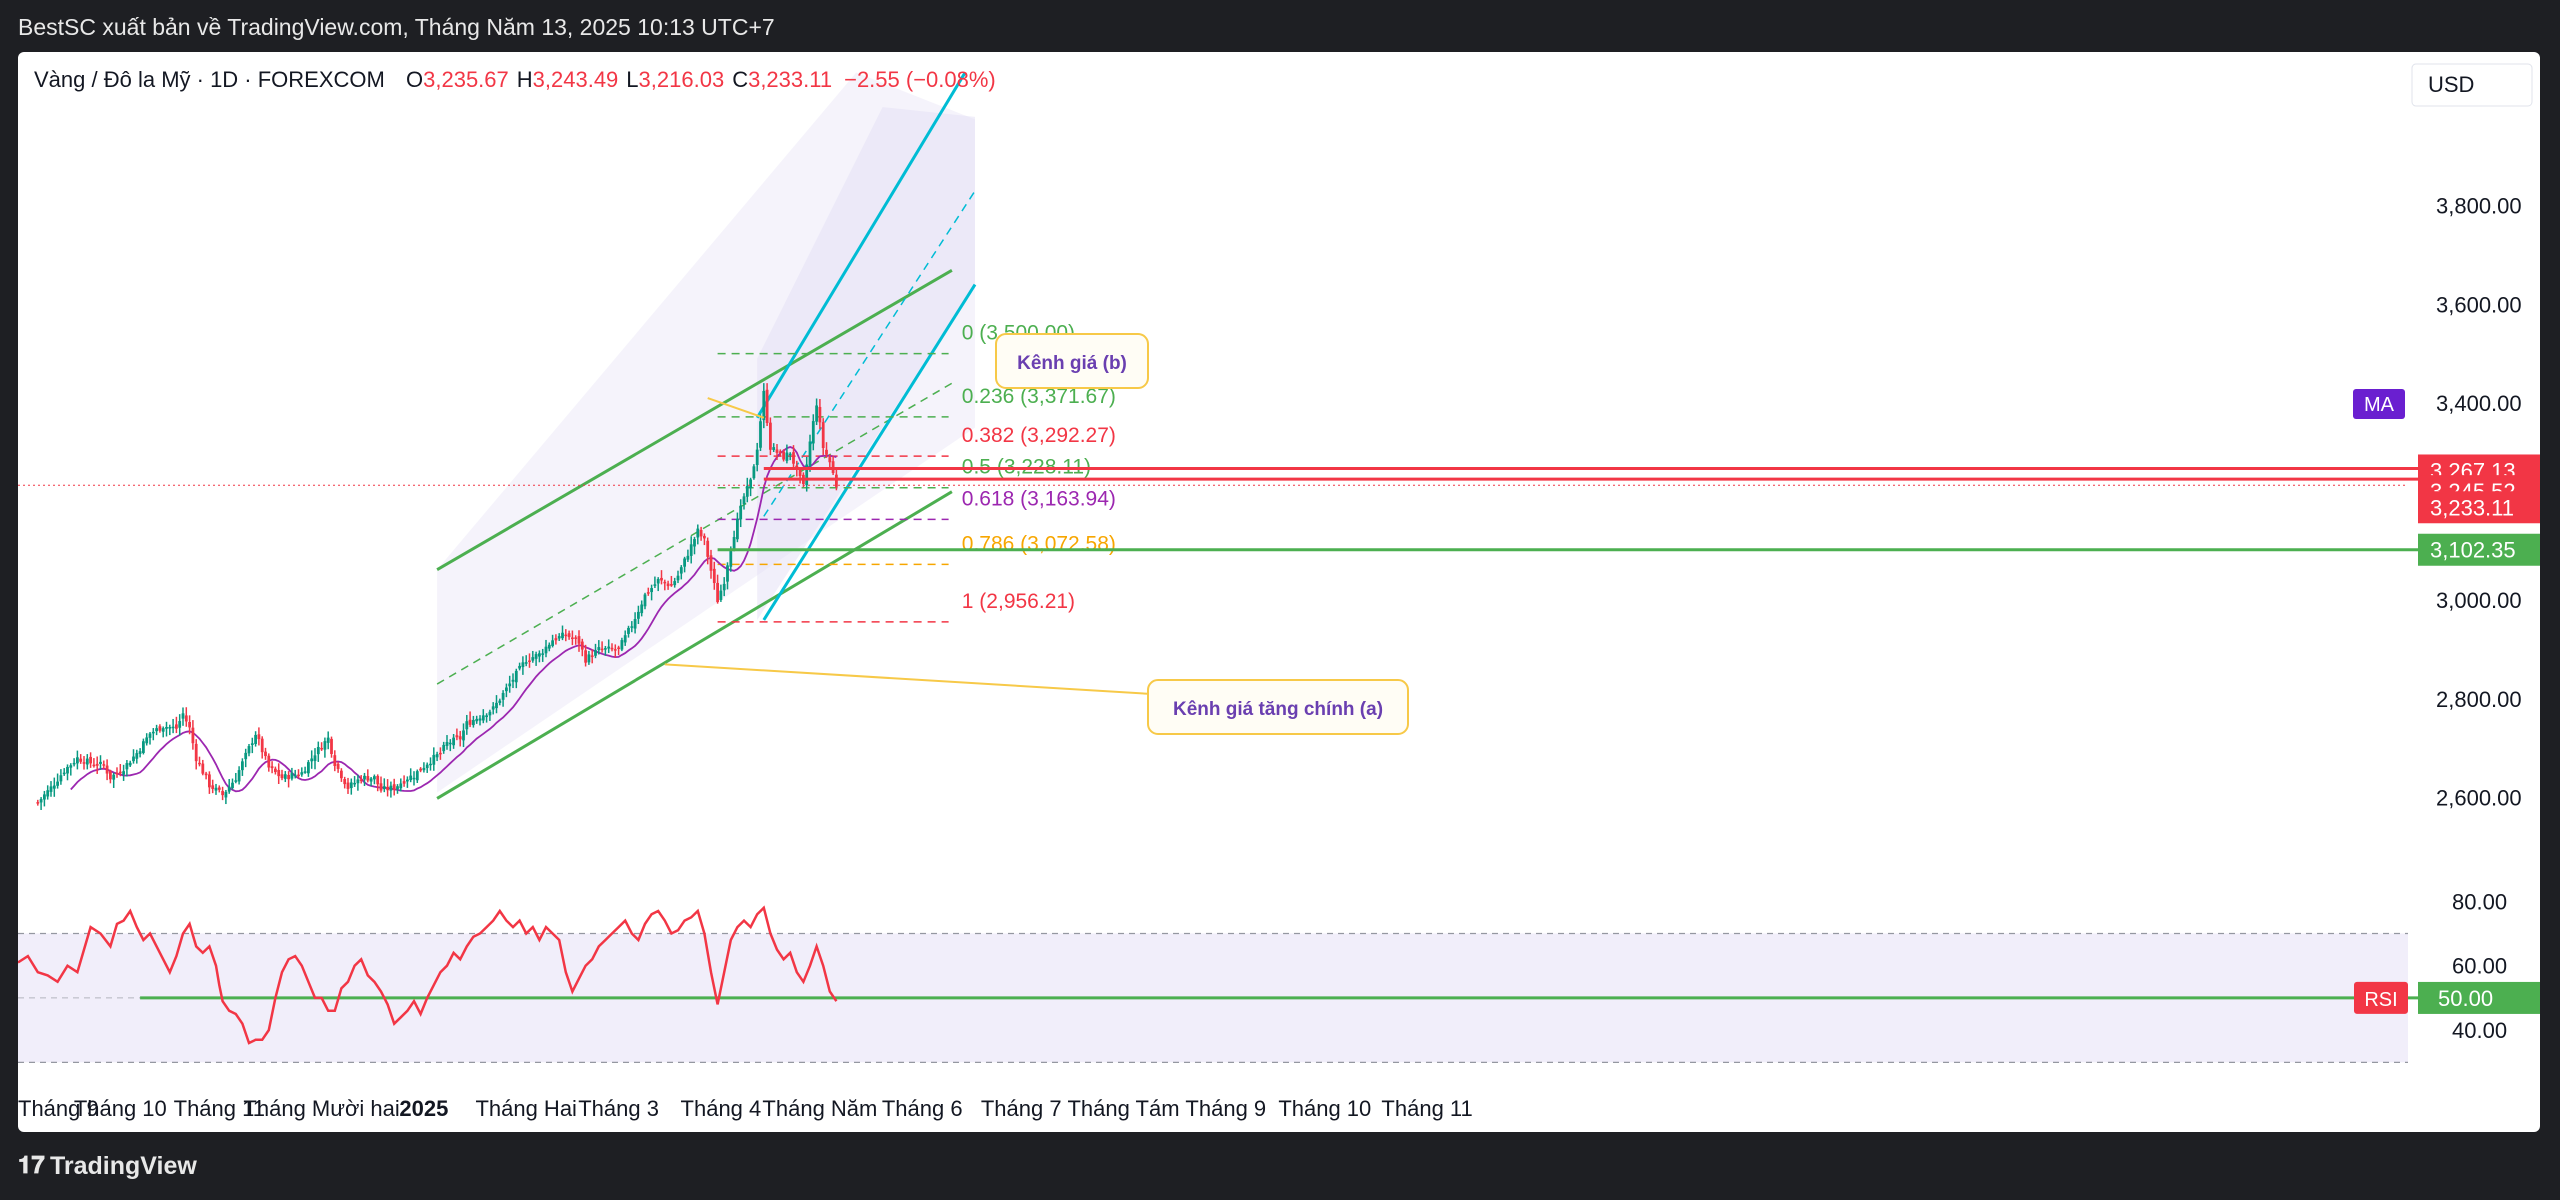 The image size is (2560, 1200). I want to click on main-channel-lower-line, so click(694, 645).